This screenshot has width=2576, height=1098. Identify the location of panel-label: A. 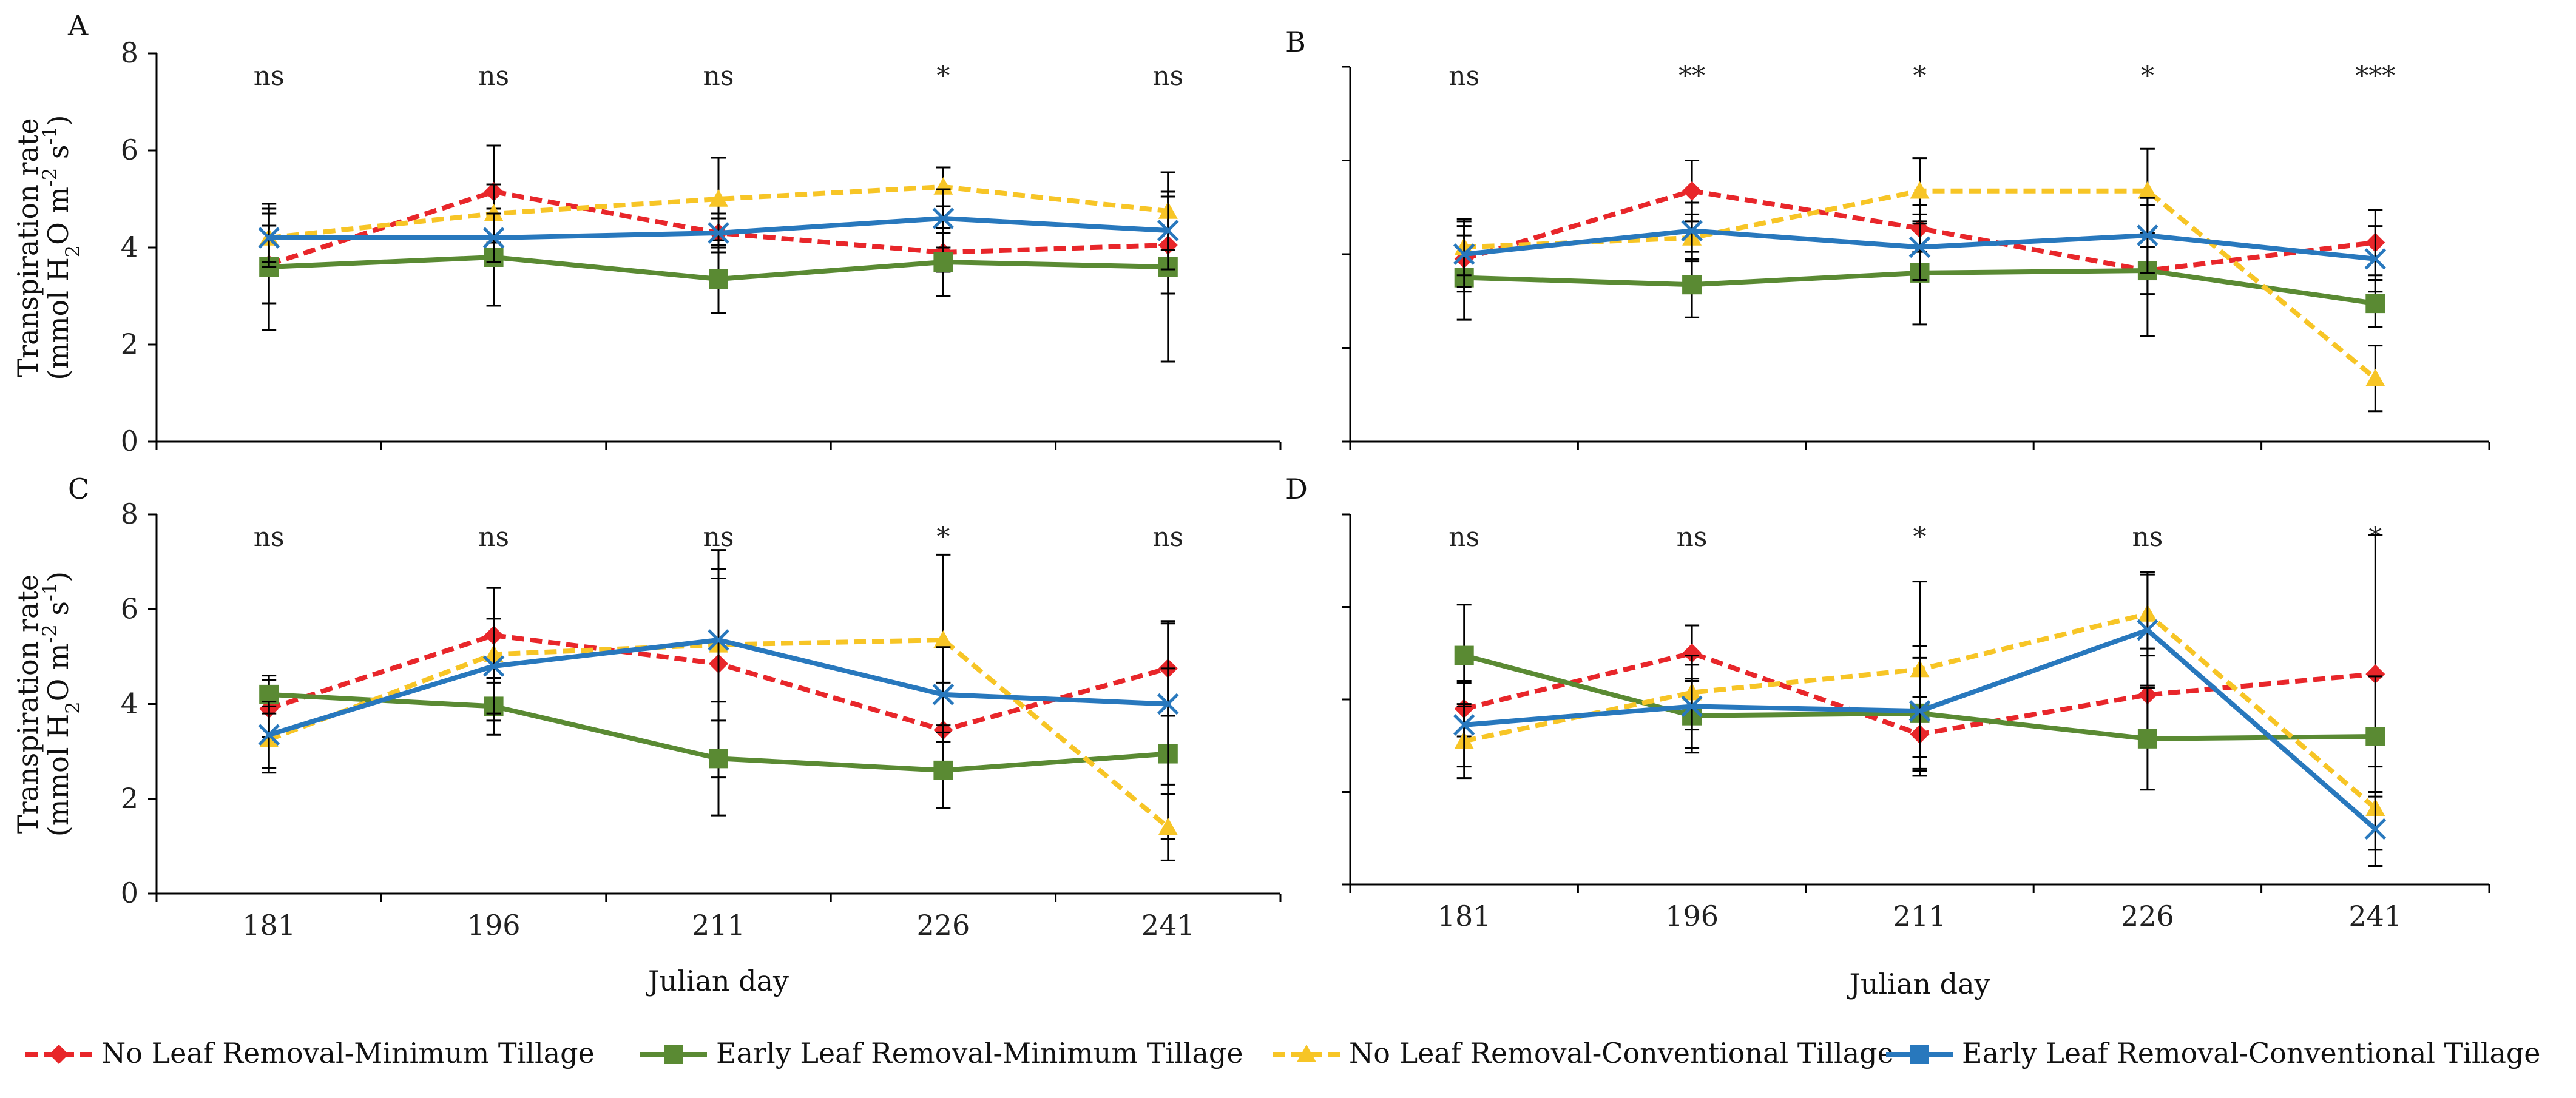
(78, 25).